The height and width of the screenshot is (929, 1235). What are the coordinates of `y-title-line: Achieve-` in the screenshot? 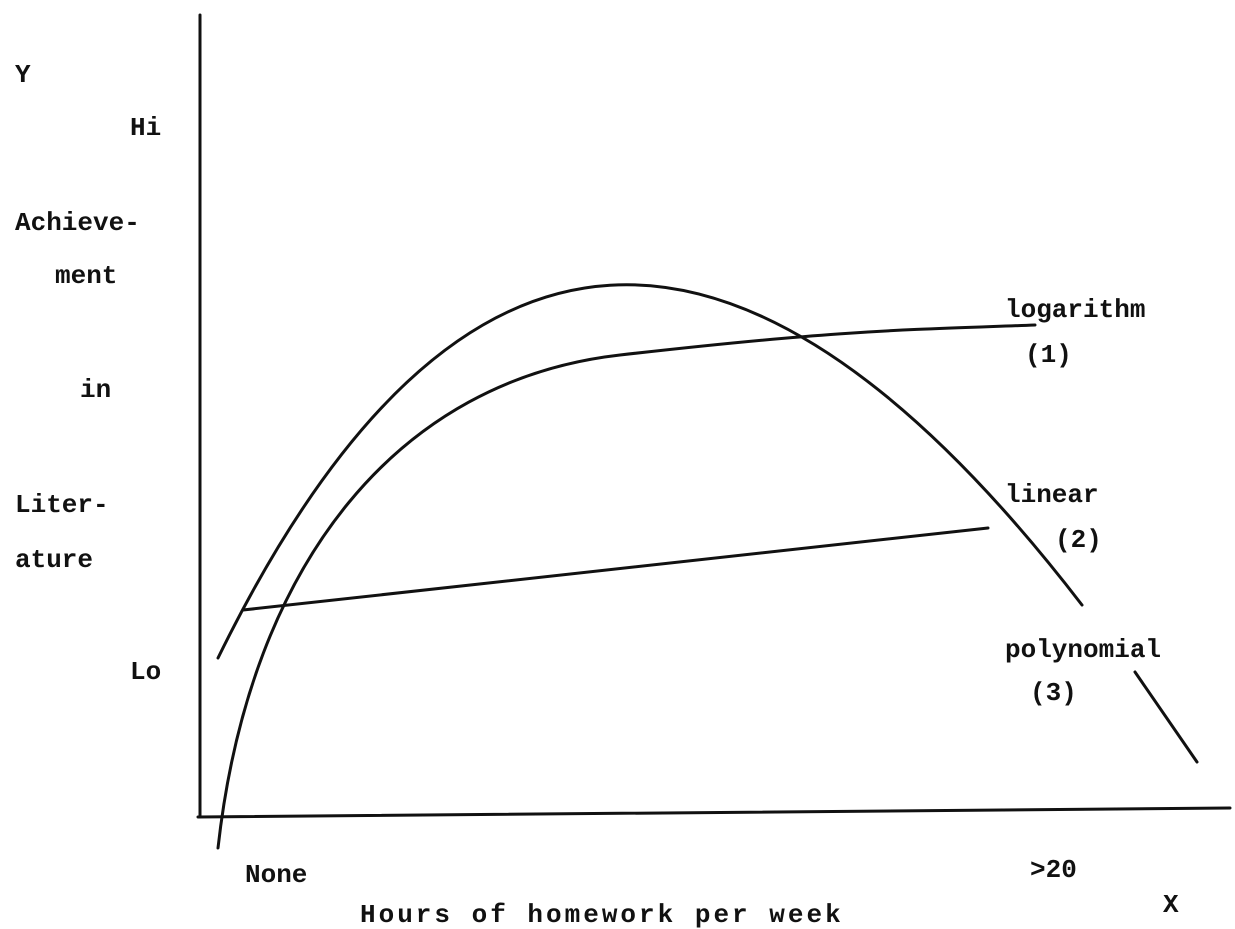 It's located at (77, 223).